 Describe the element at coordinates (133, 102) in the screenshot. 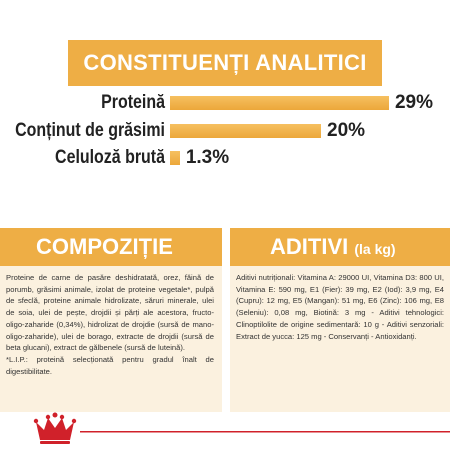

I see `constituent-name: Proteină` at that location.